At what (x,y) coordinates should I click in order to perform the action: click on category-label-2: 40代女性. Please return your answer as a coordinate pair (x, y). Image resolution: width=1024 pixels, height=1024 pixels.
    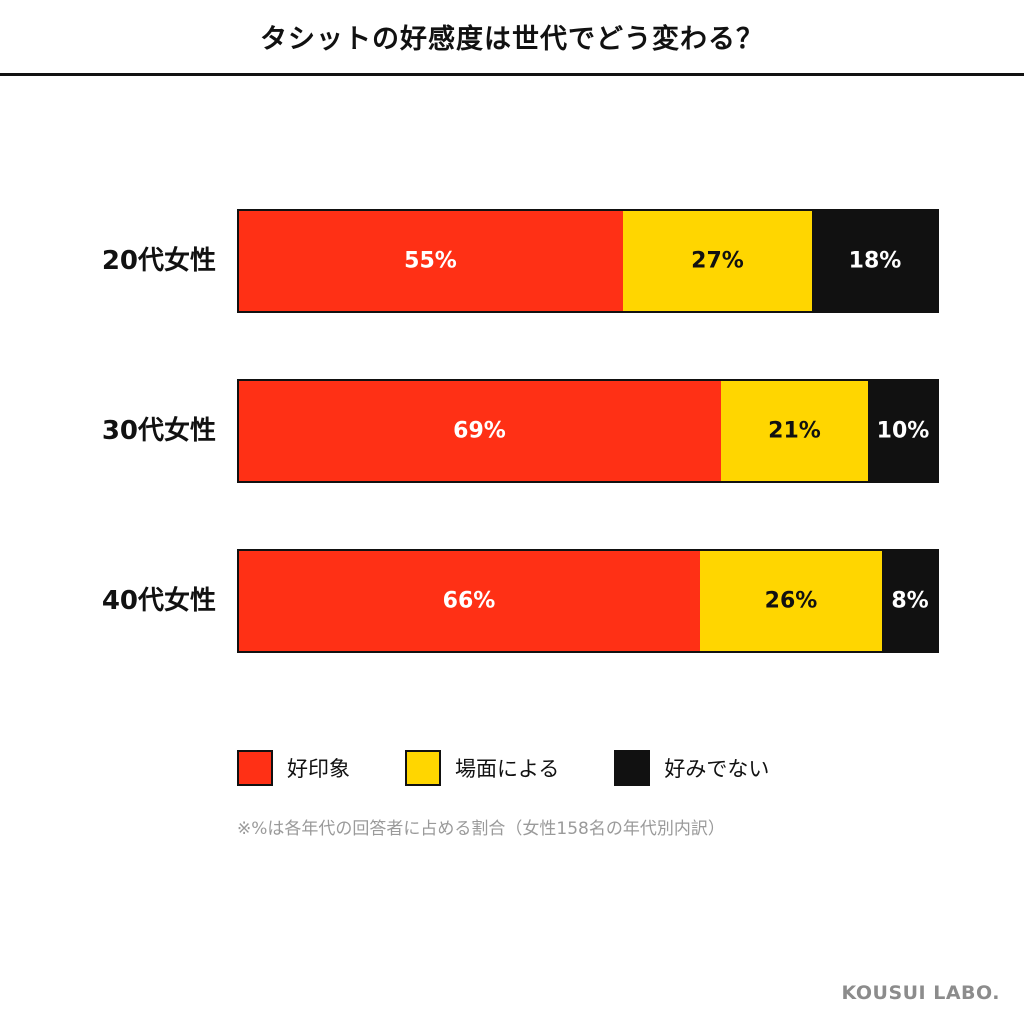
    Looking at the image, I should click on (159, 600).